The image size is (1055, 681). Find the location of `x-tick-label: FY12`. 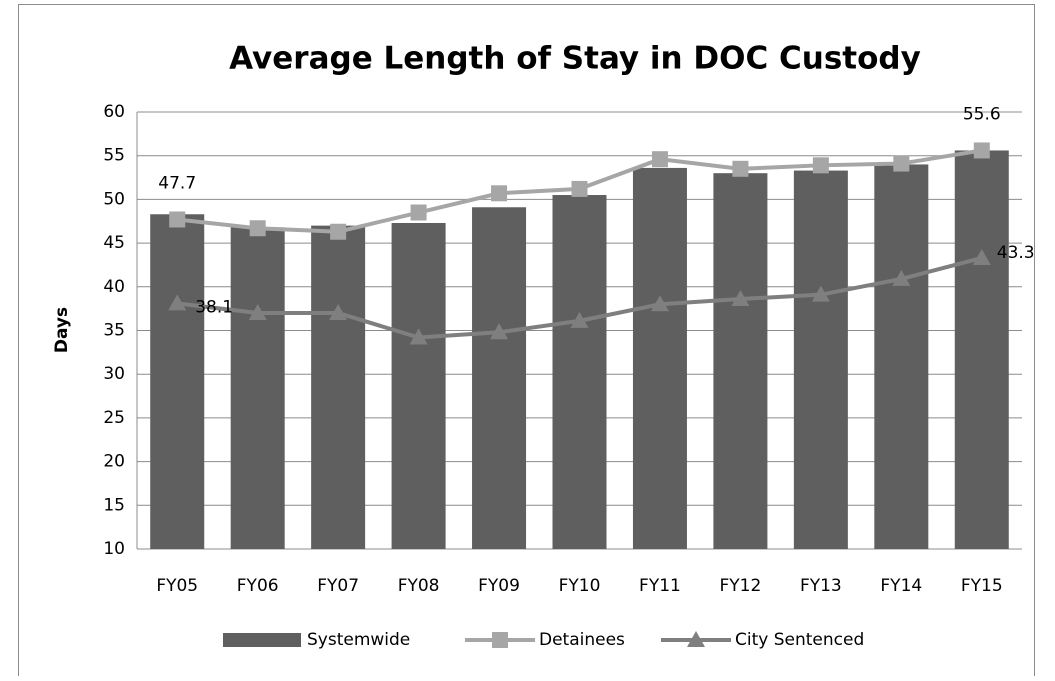

x-tick-label: FY12 is located at coordinates (741, 586).